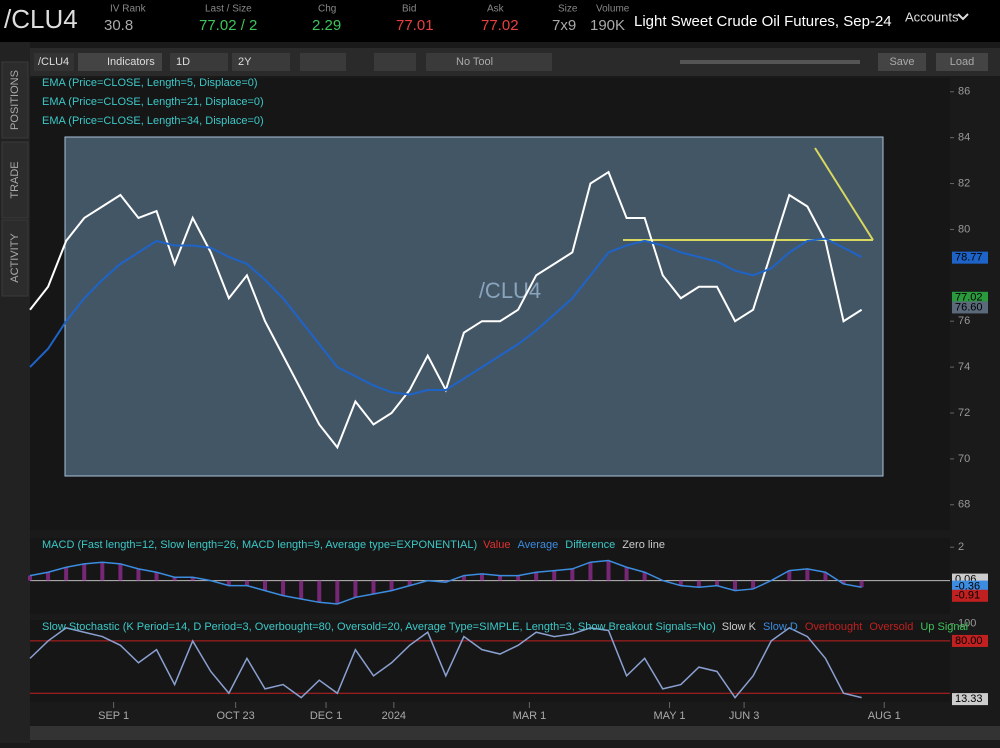  I want to click on y-tick-label: 74, so click(964, 367).